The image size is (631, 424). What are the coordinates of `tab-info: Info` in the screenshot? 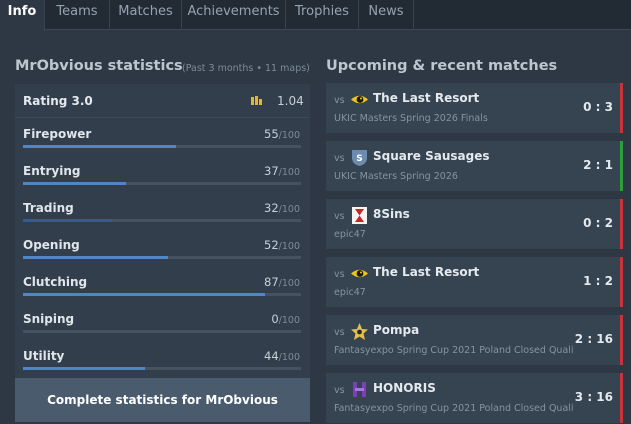 It's located at (22, 15).